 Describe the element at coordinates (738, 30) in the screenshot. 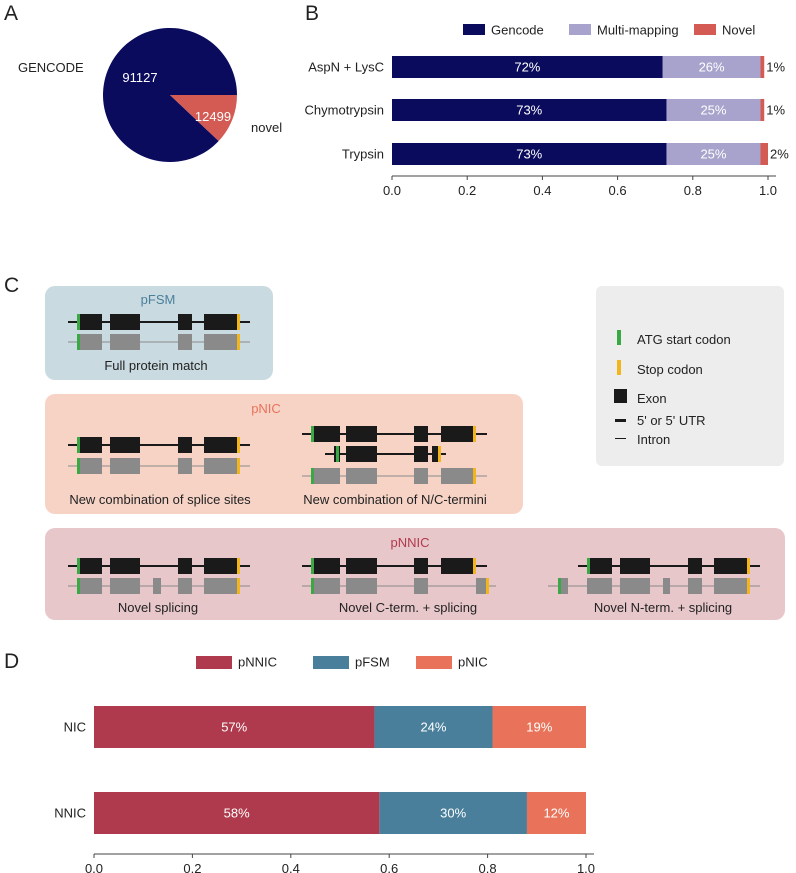

I see `legend-label: Novel` at that location.